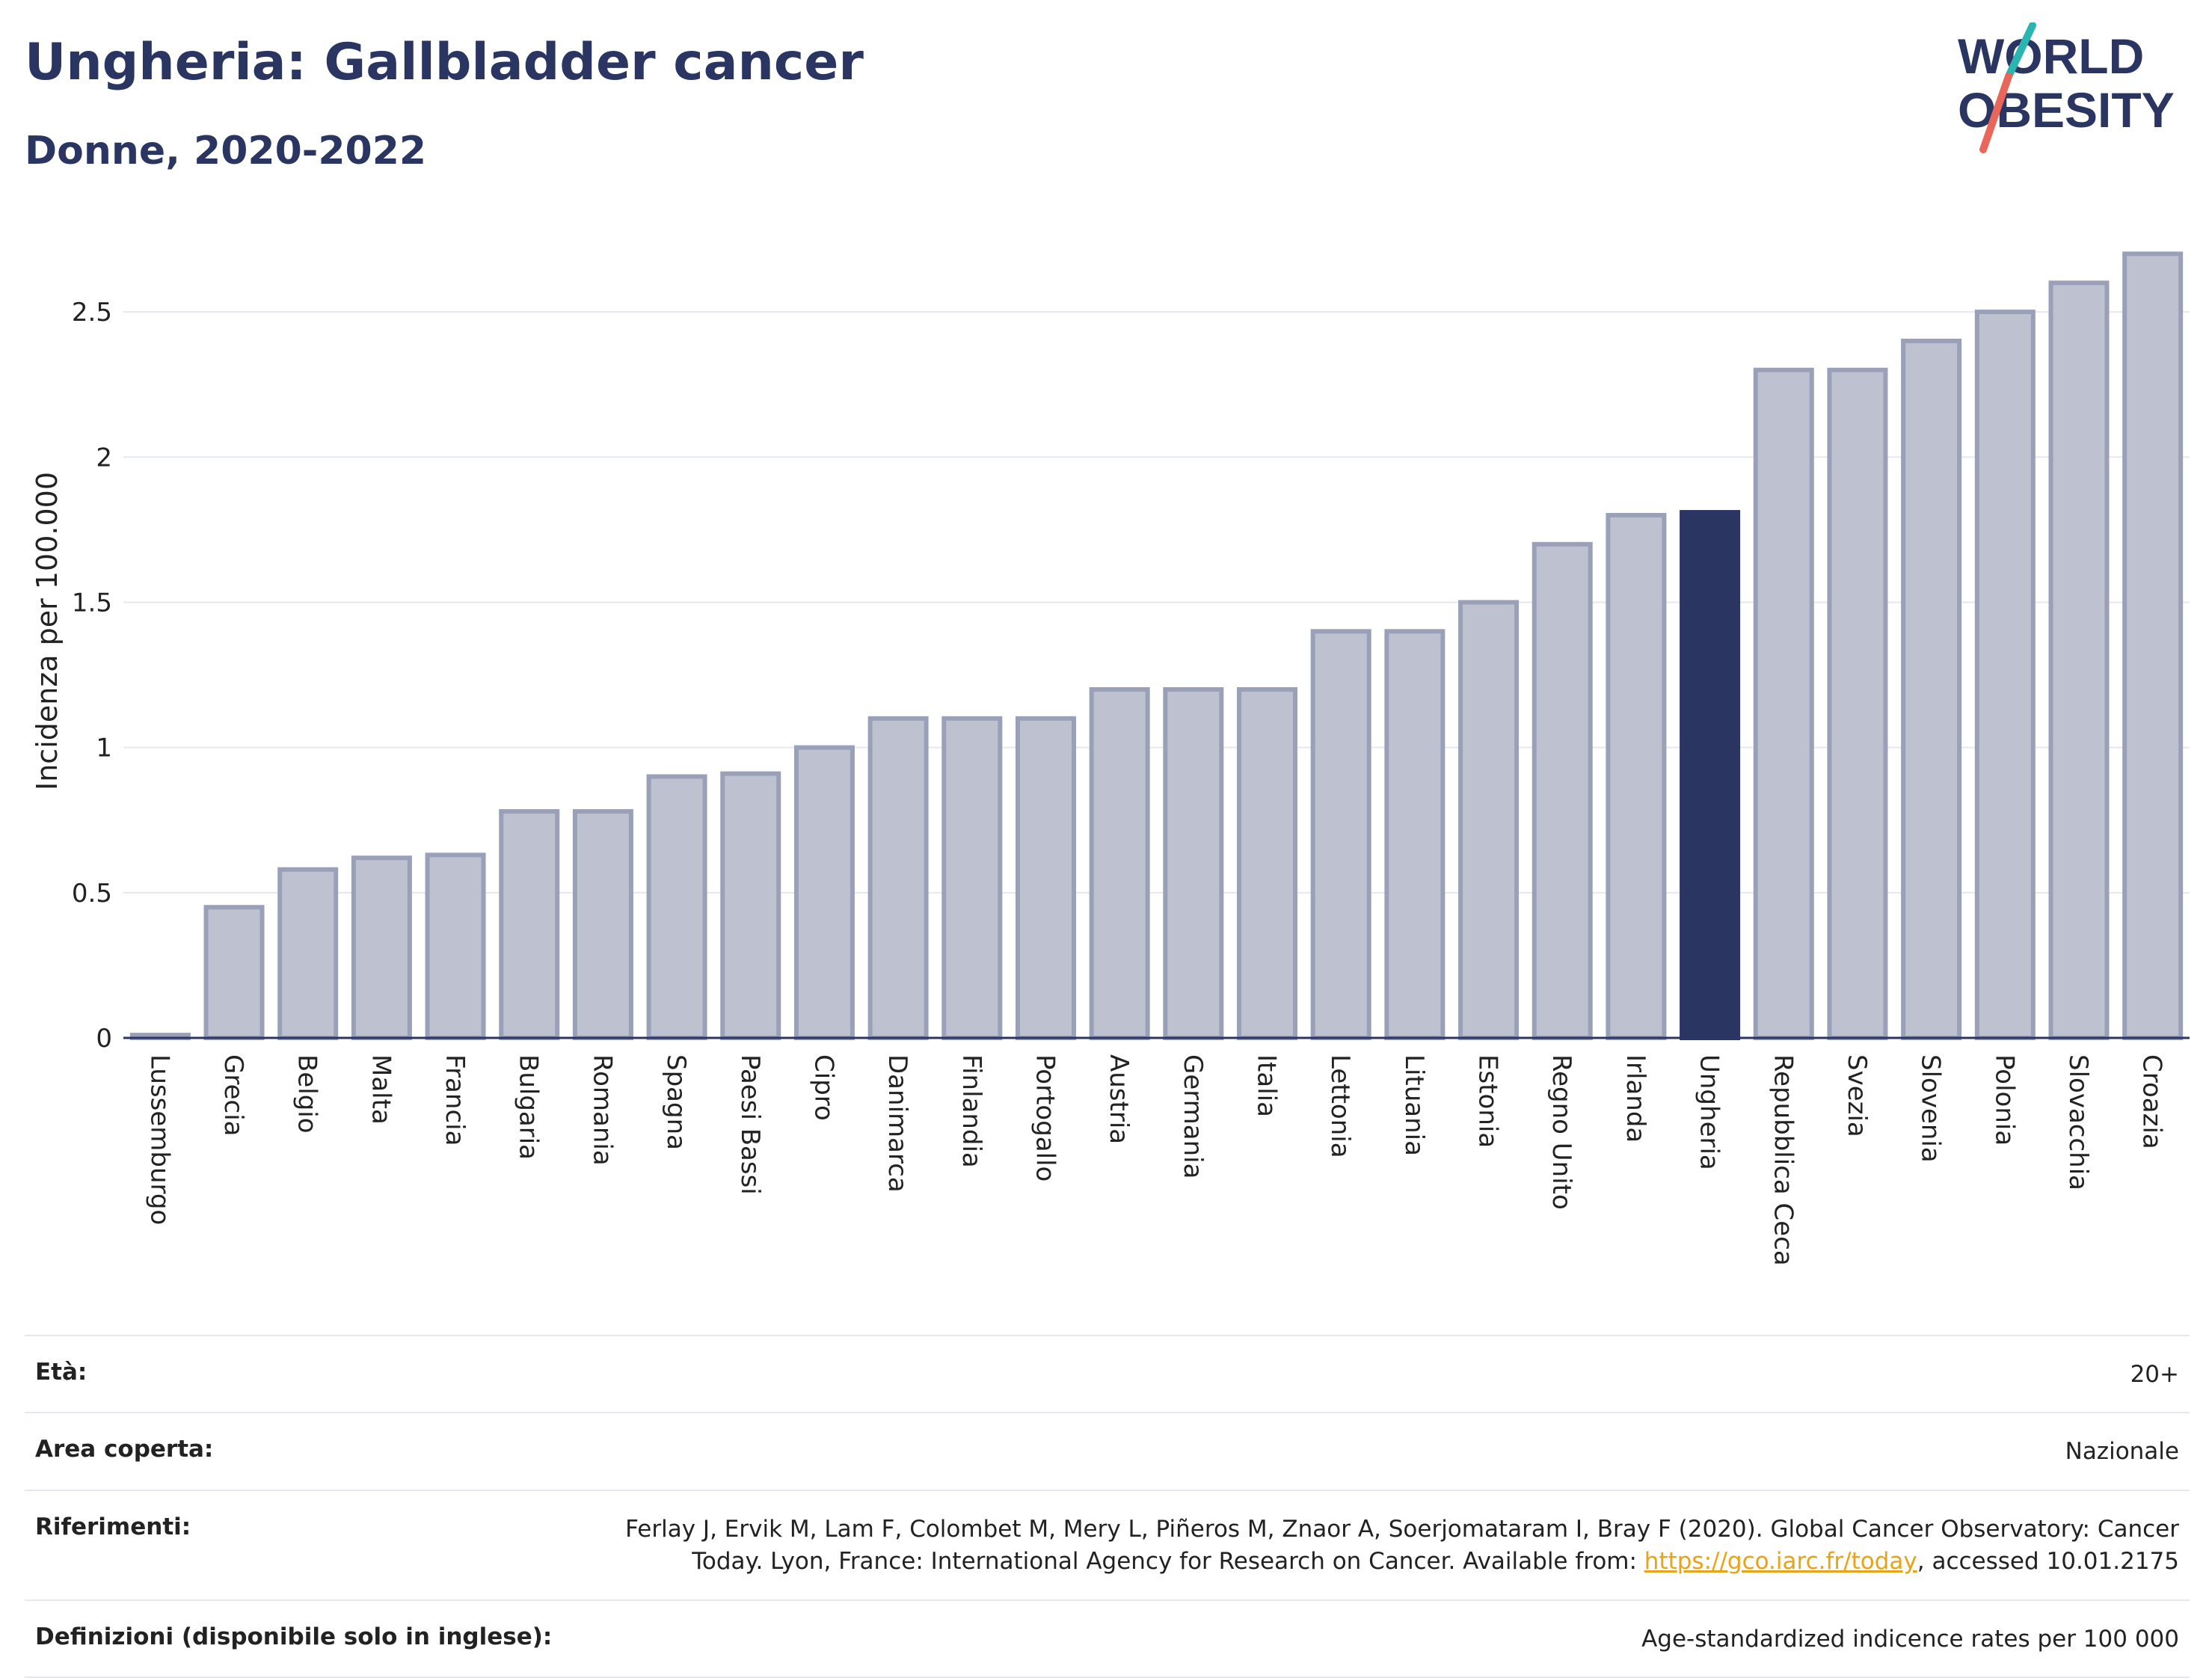  What do you see at coordinates (2154, 1374) in the screenshot?
I see `age-value: 20+` at bounding box center [2154, 1374].